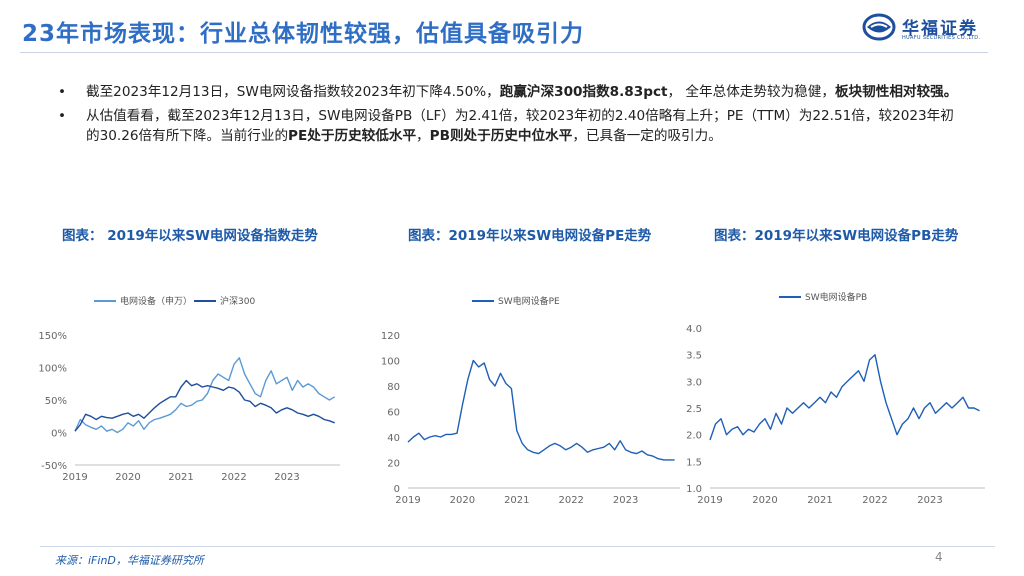 This screenshot has height=576, width=1024. What do you see at coordinates (59, 434) in the screenshot?
I see `y-tick-label: 0%` at bounding box center [59, 434].